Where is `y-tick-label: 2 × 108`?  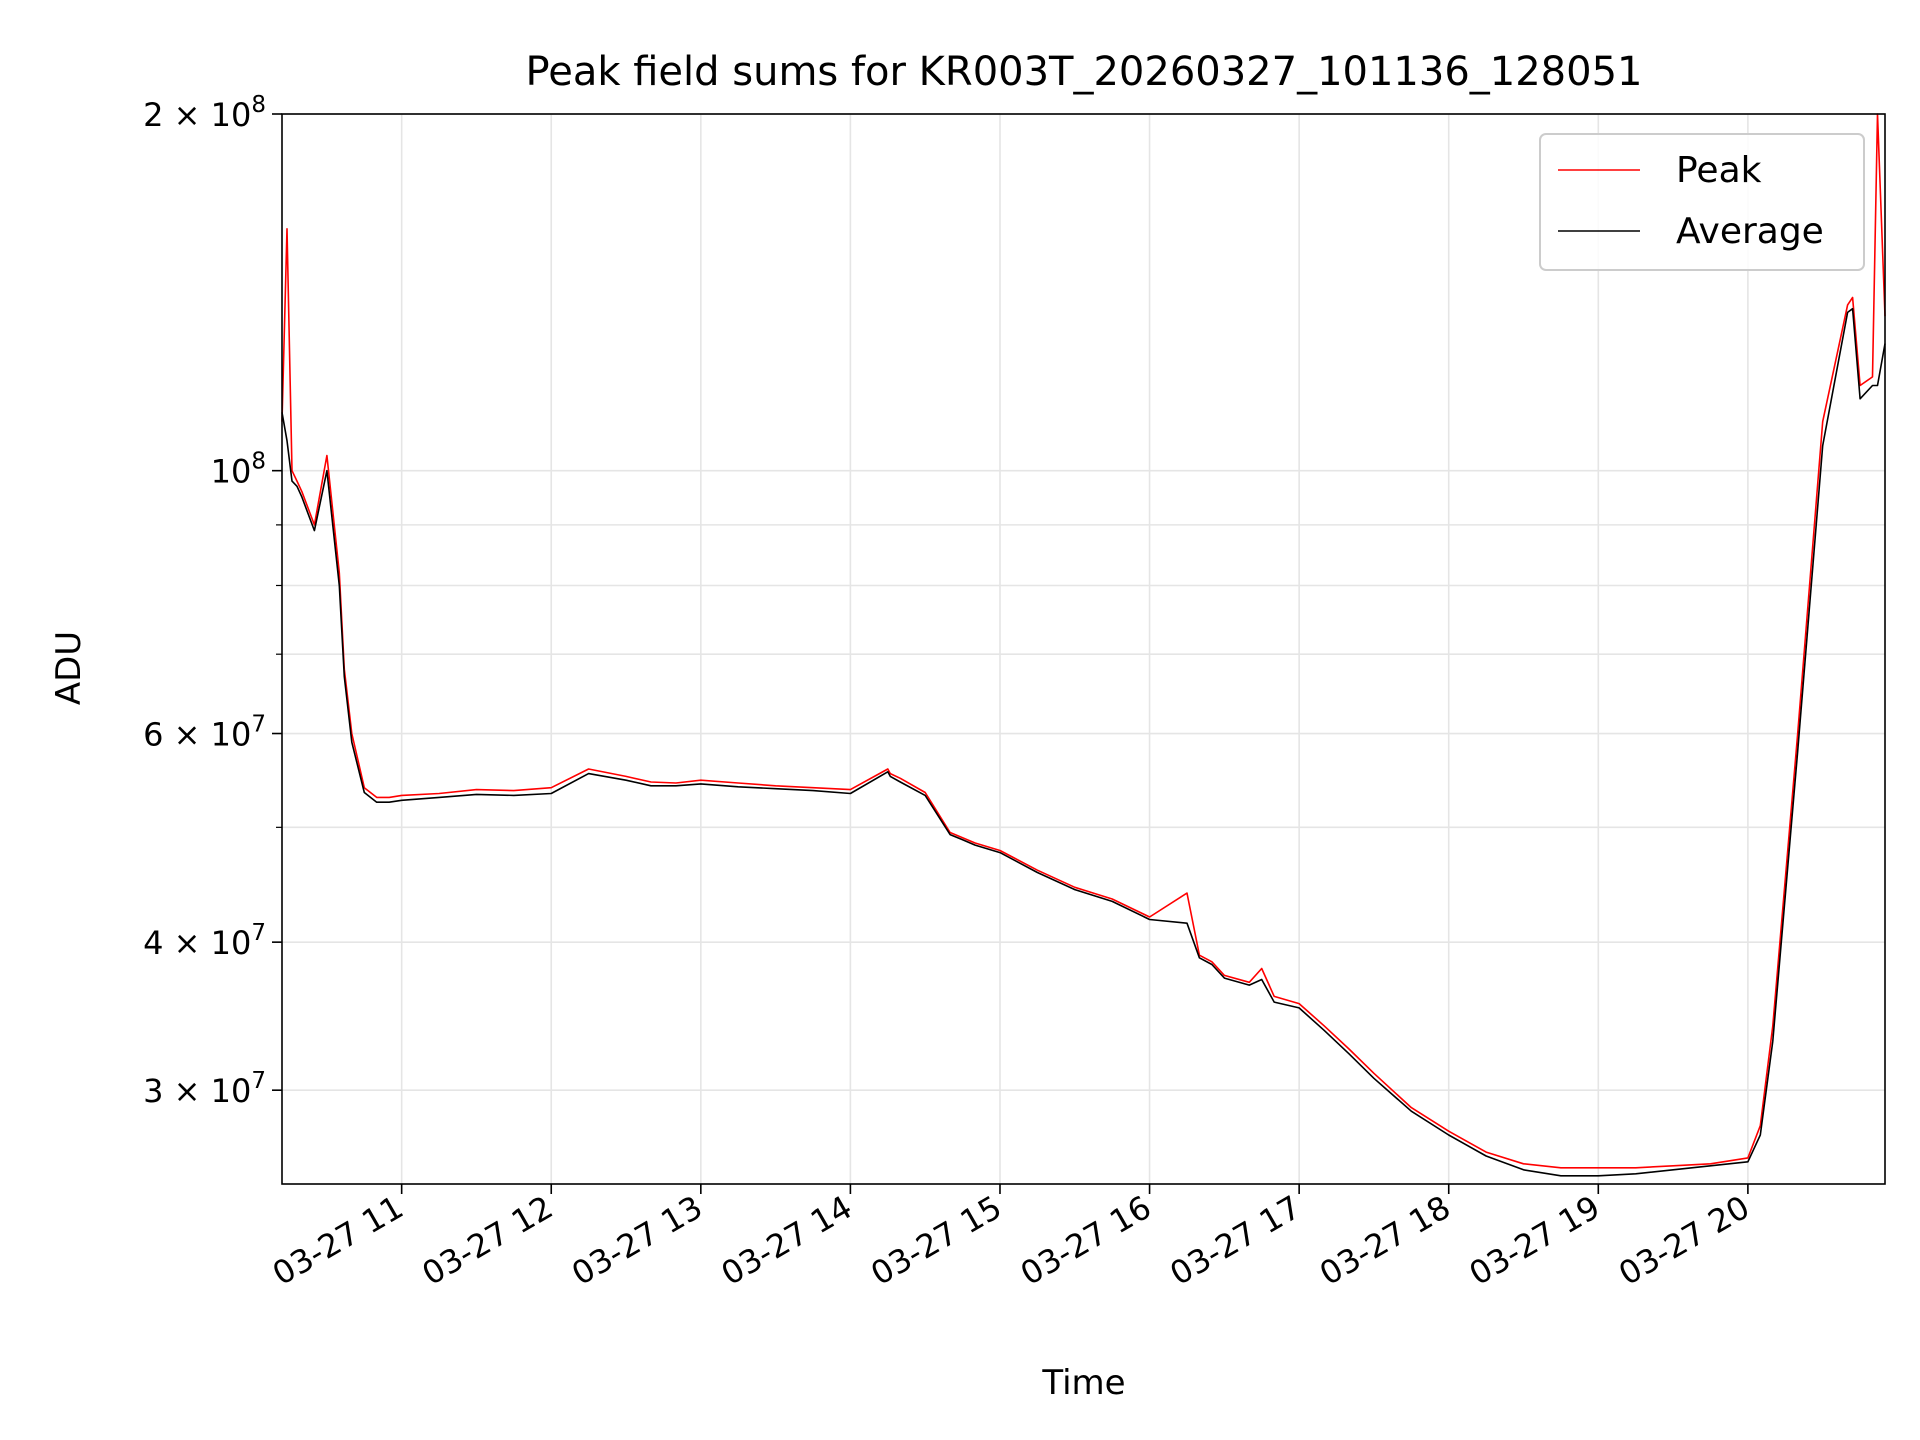
y-tick-label: 2 × 108 is located at coordinates (204, 113).